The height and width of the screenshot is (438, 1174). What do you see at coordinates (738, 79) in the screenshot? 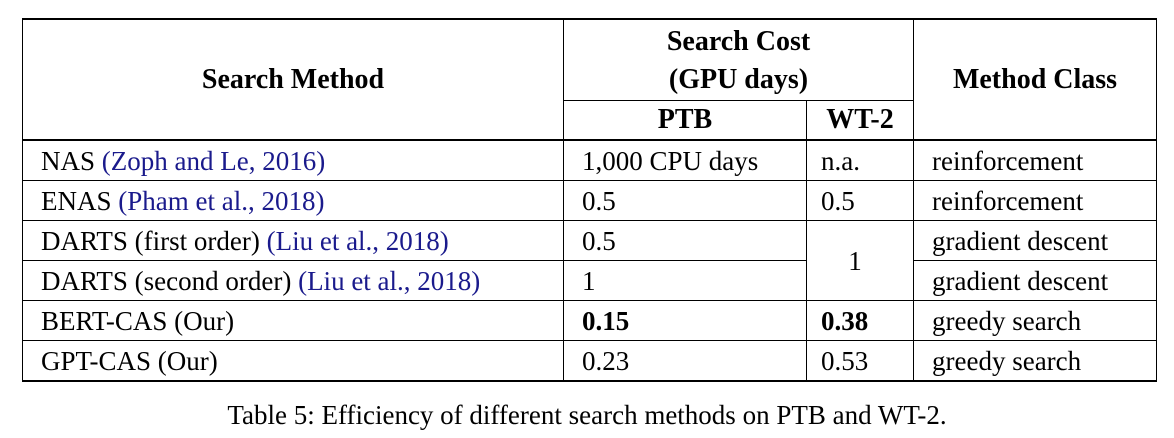
I see `header-search-cost-line2: (GPU days)` at bounding box center [738, 79].